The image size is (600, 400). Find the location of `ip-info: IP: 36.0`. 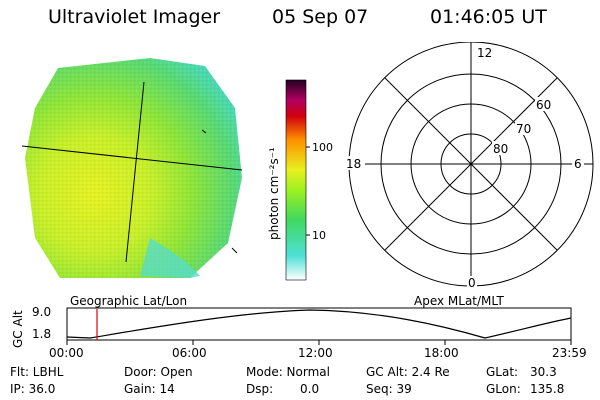

ip-info: IP: 36.0 is located at coordinates (33, 389).